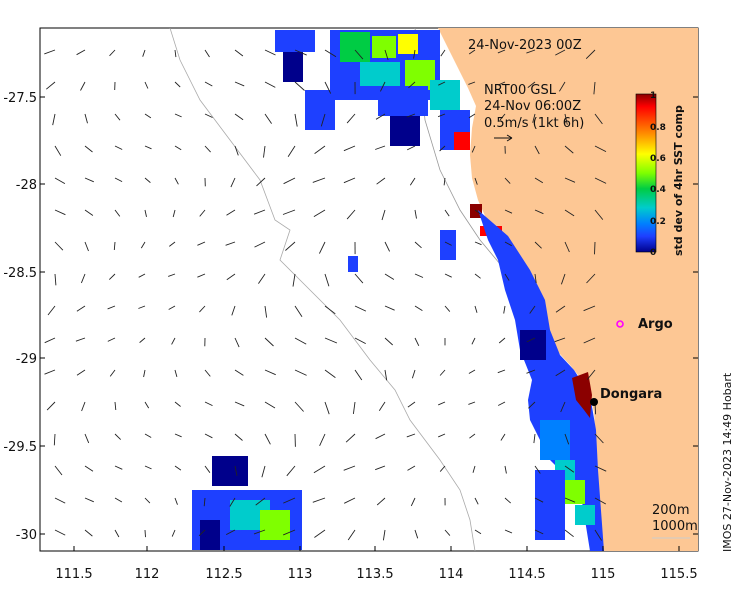 The image size is (740, 592). Describe the element at coordinates (653, 253) in the screenshot. I see `svg-text: 0` at that location.